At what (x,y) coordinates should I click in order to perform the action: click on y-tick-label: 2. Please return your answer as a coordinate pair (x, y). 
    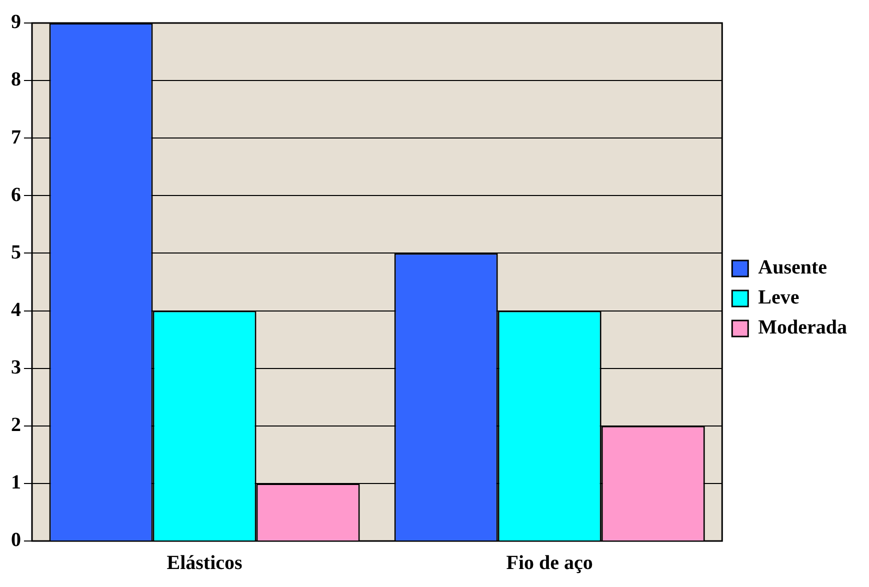
    Looking at the image, I should click on (16, 425).